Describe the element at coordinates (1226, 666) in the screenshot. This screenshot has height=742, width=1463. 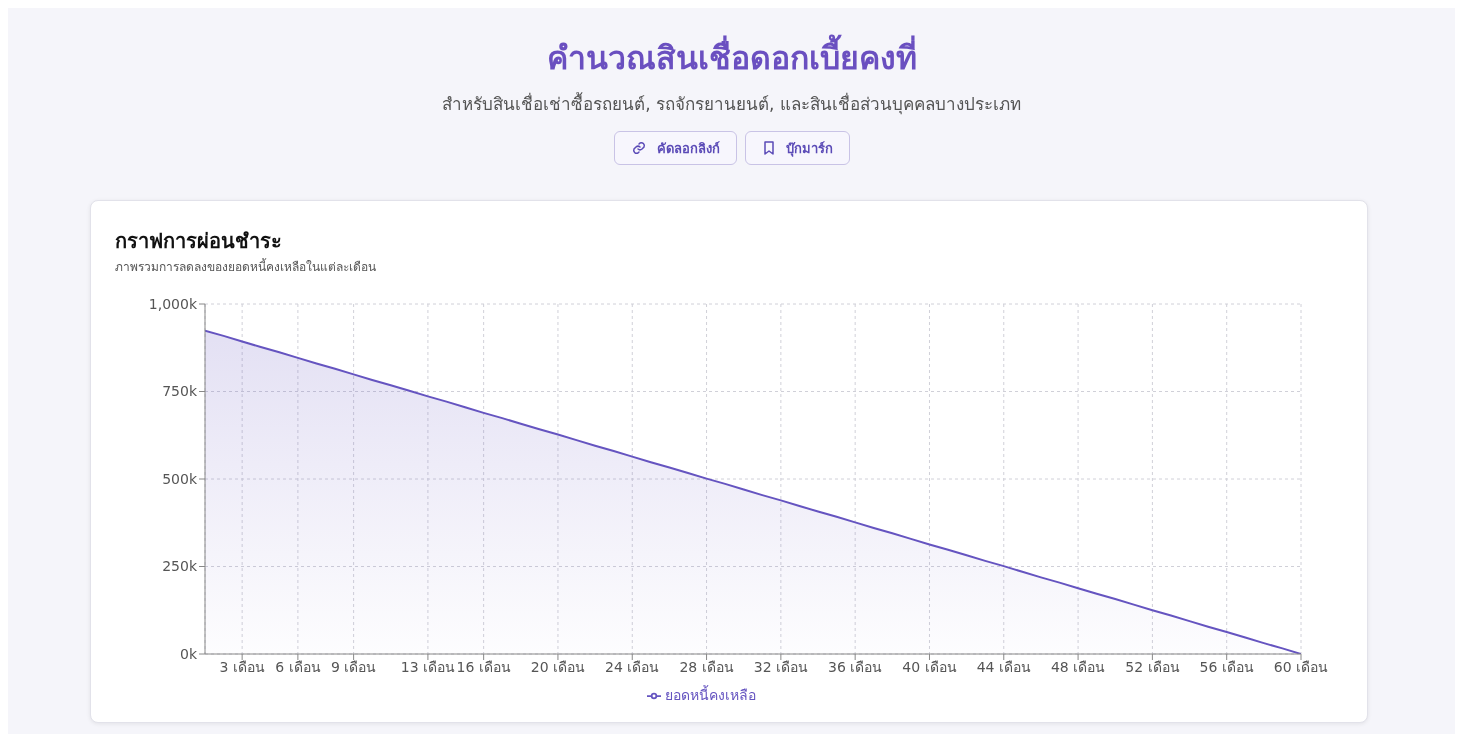
I see `x-tick-label: 56 เดือน` at that location.